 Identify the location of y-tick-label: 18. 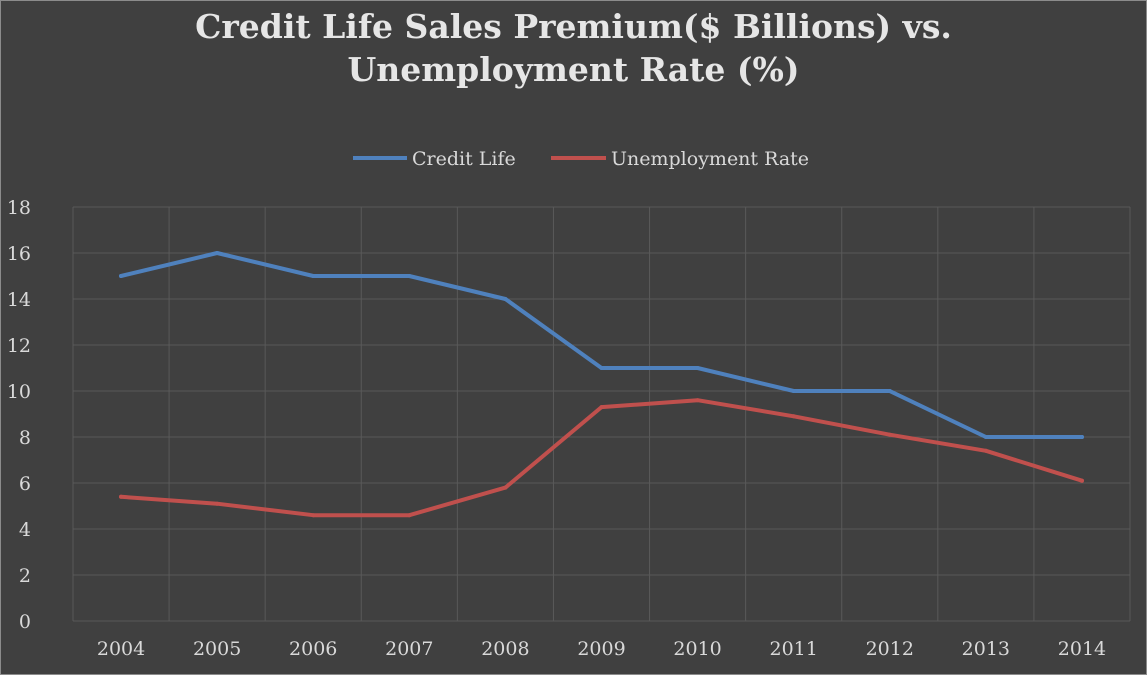
(19, 208).